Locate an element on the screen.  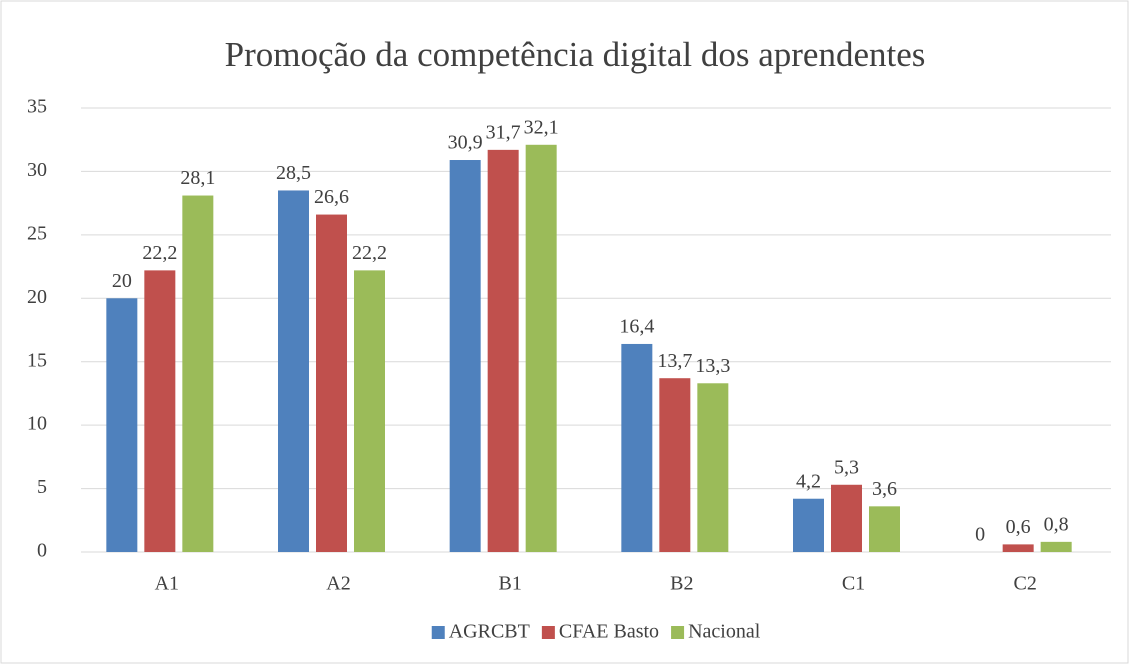
value-label: 26,6 is located at coordinates (331, 197).